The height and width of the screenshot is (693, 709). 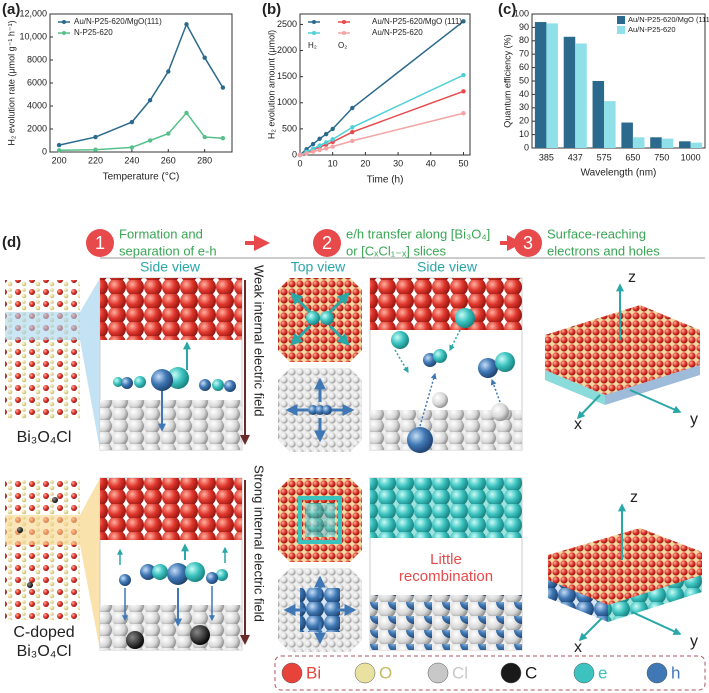 I want to click on legend-label: N-P25-620, so click(x=93, y=32).